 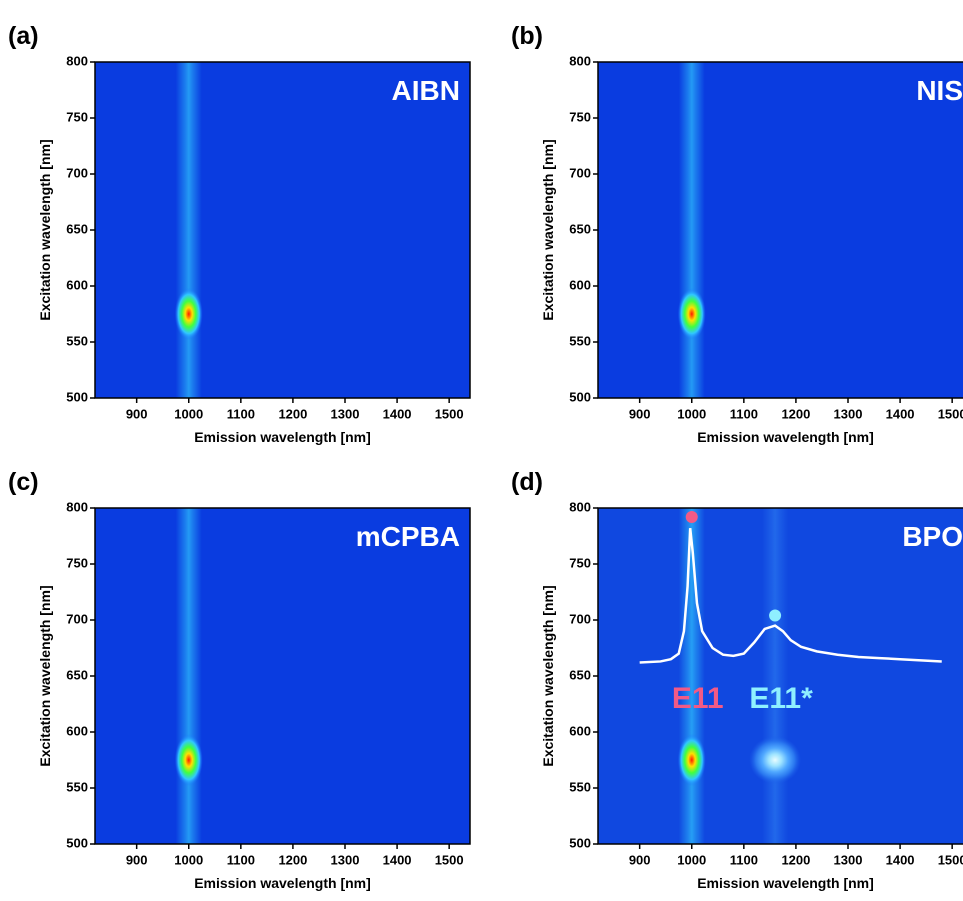 What do you see at coordinates (790, 596) in the screenshot?
I see `spectrum-line` at bounding box center [790, 596].